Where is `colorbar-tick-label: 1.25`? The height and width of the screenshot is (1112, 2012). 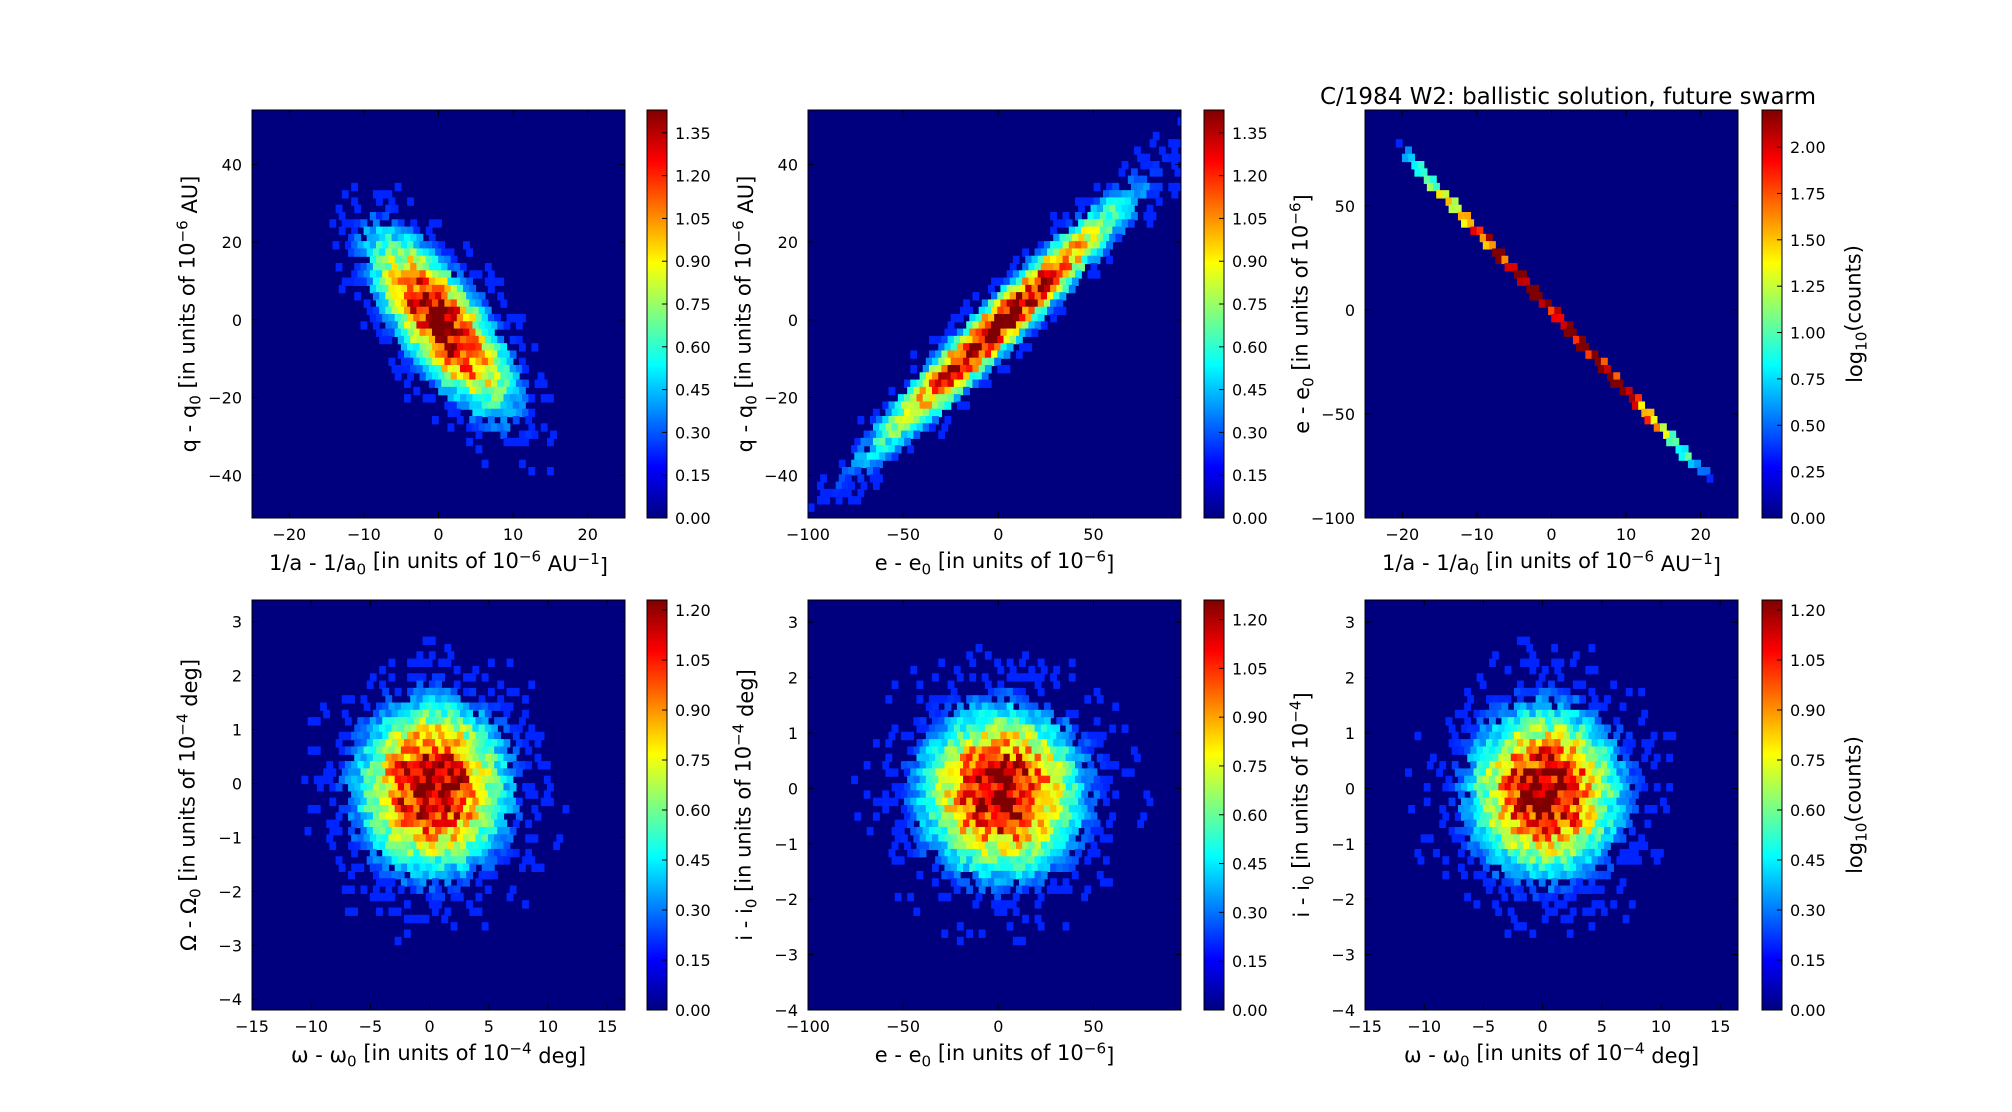
colorbar-tick-label: 1.25 is located at coordinates (1808, 286).